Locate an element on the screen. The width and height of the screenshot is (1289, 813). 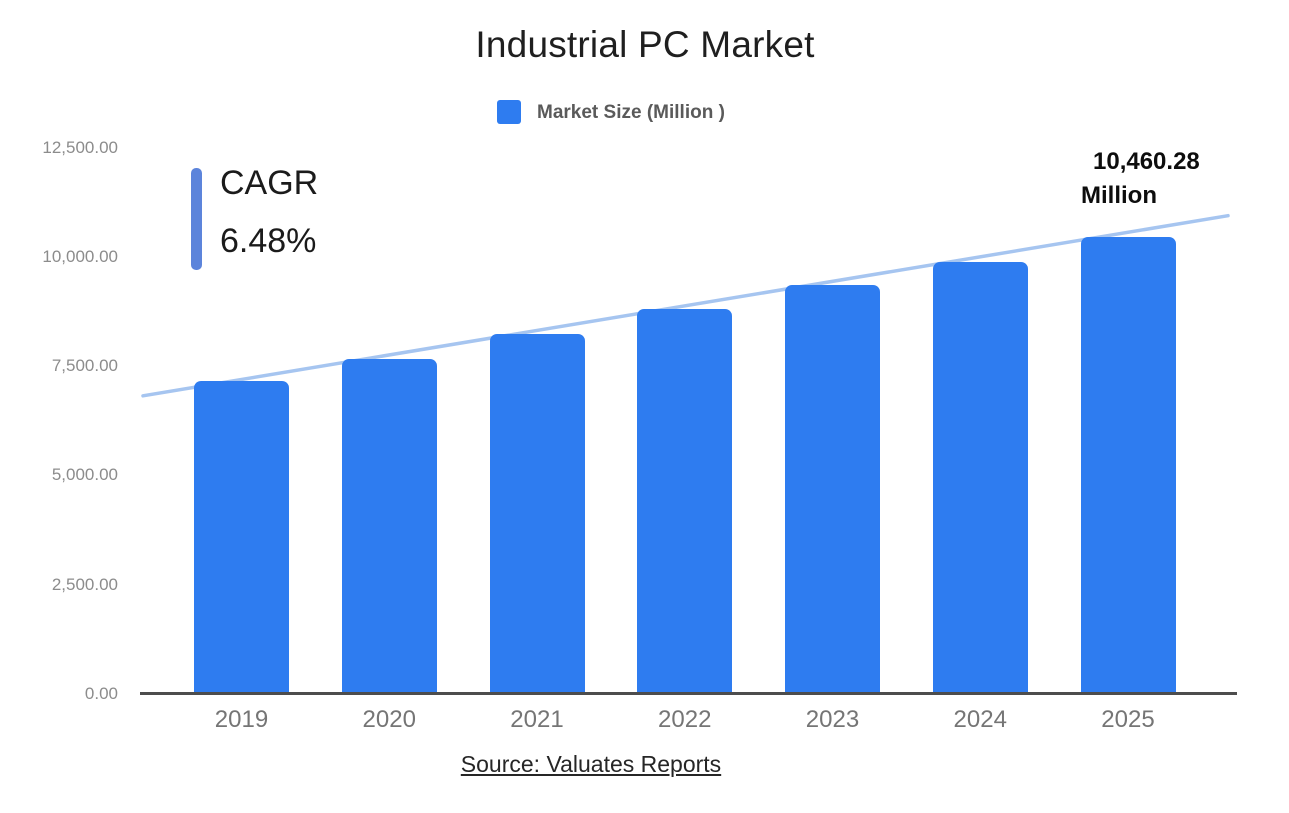
x-axis-label-2022: 2022 is located at coordinates (685, 719).